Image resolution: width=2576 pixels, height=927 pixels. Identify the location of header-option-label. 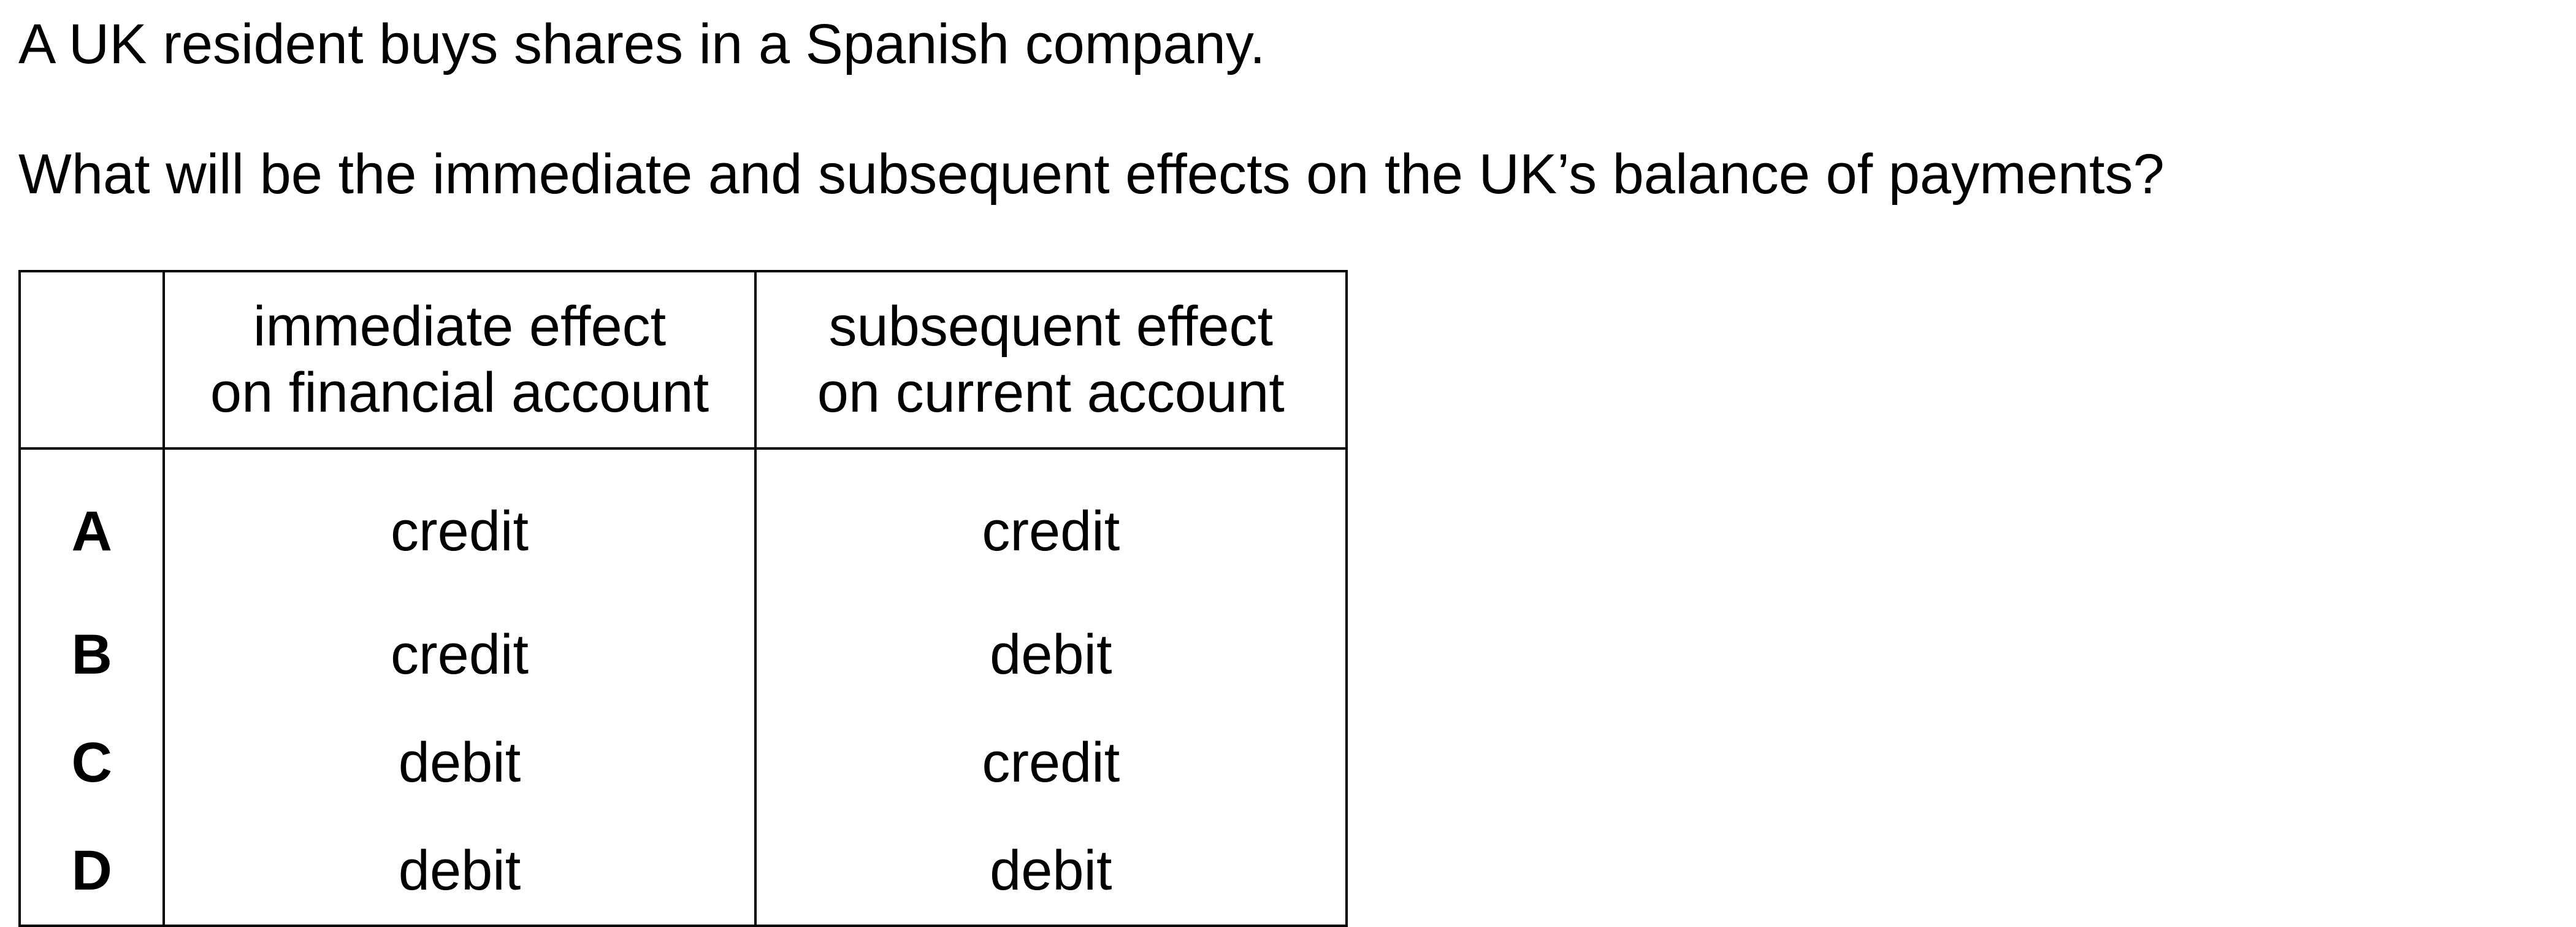
(92, 360).